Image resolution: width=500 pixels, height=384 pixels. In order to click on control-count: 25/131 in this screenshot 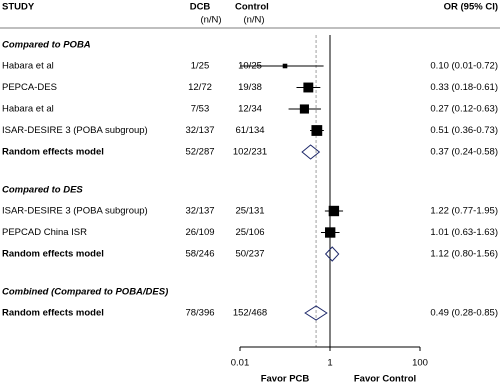, I will do `click(249, 211)`.